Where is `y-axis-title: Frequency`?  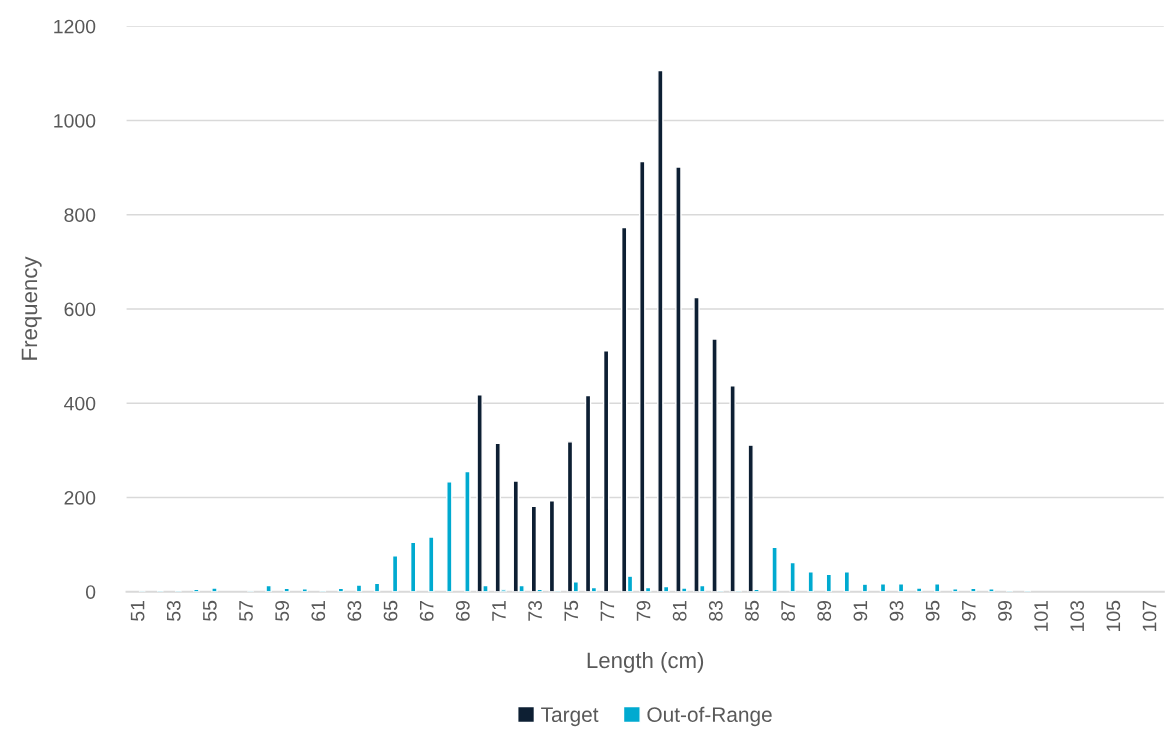
y-axis-title: Frequency is located at coordinates (31, 308).